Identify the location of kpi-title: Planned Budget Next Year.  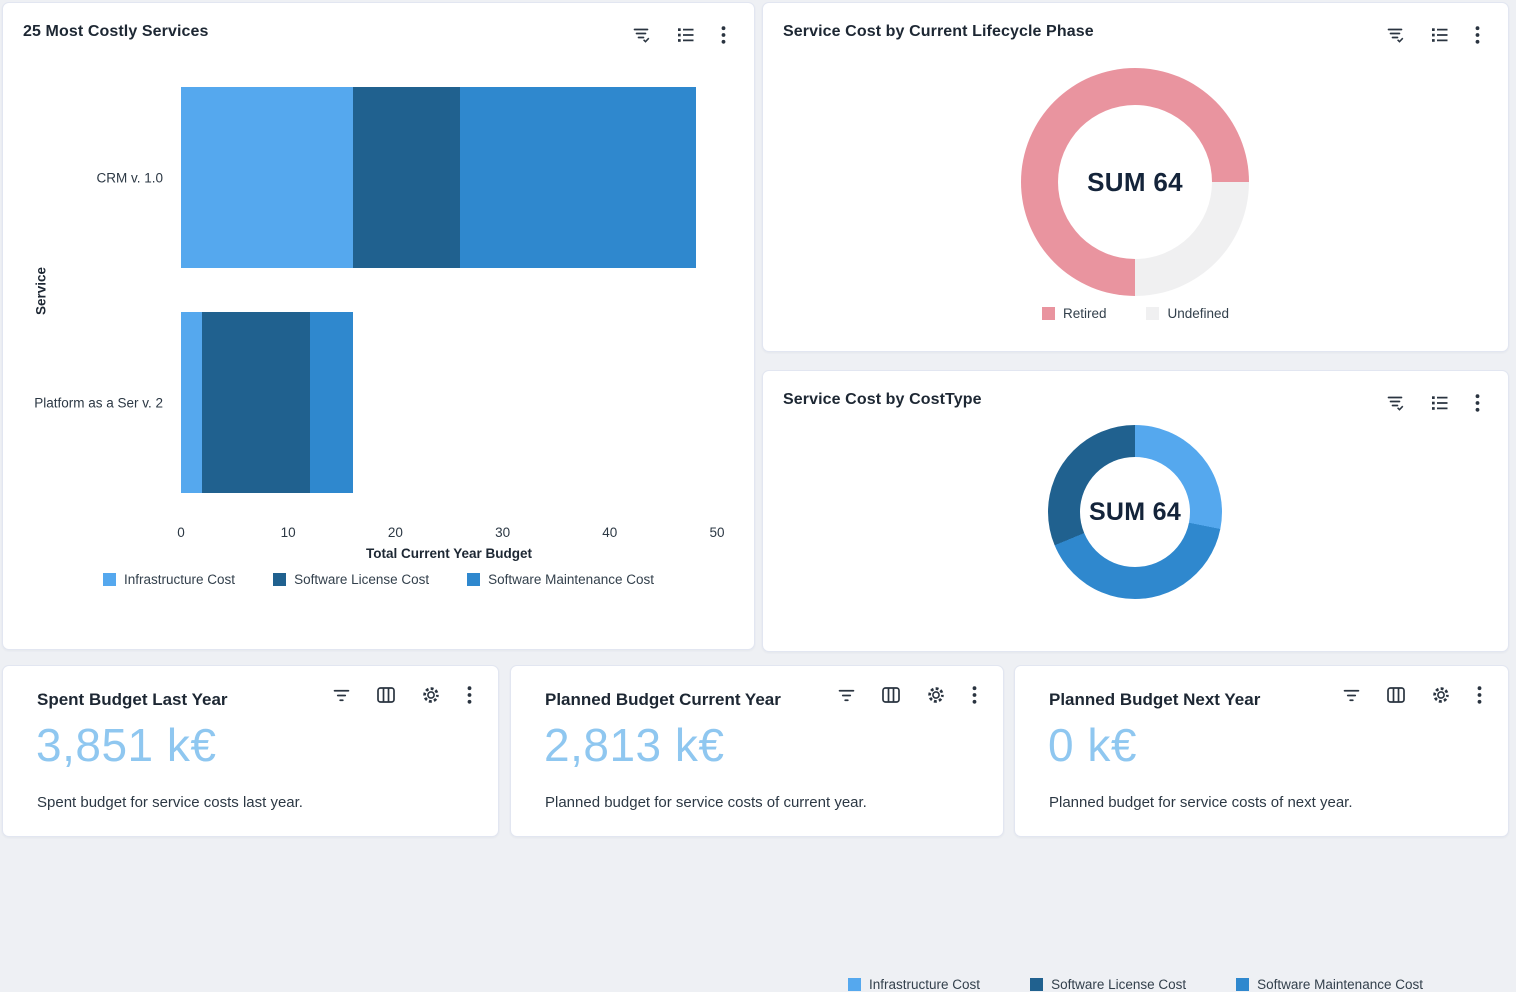
(1155, 699).